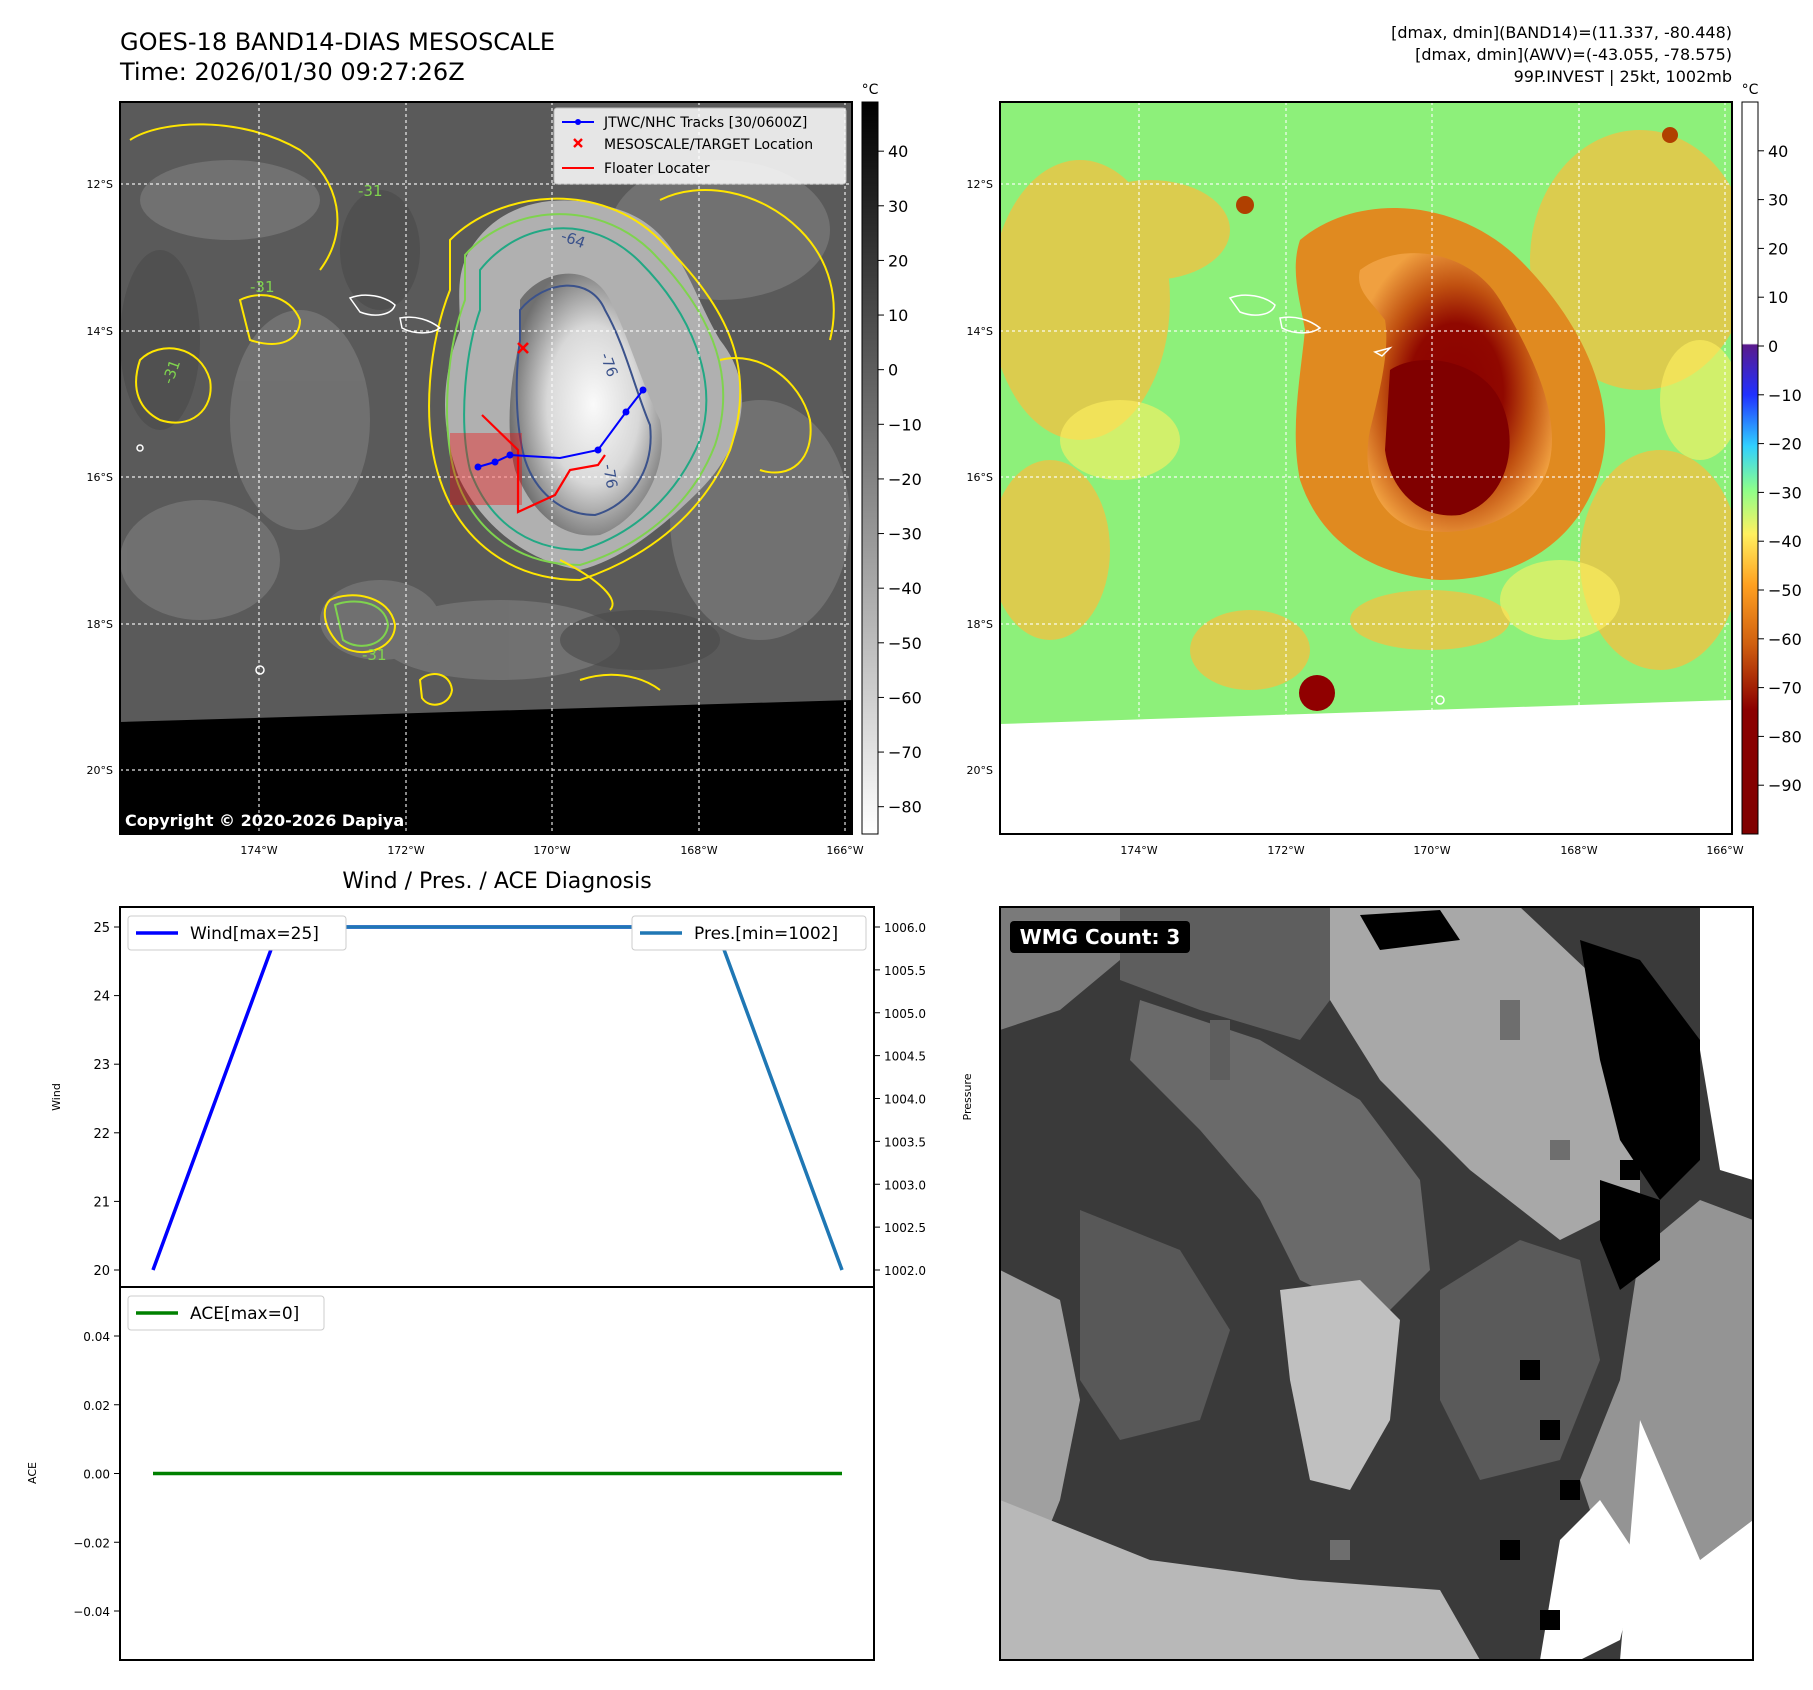 This screenshot has width=1813, height=1690. What do you see at coordinates (486, 767) in the screenshot?
I see `ir-no-data` at bounding box center [486, 767].